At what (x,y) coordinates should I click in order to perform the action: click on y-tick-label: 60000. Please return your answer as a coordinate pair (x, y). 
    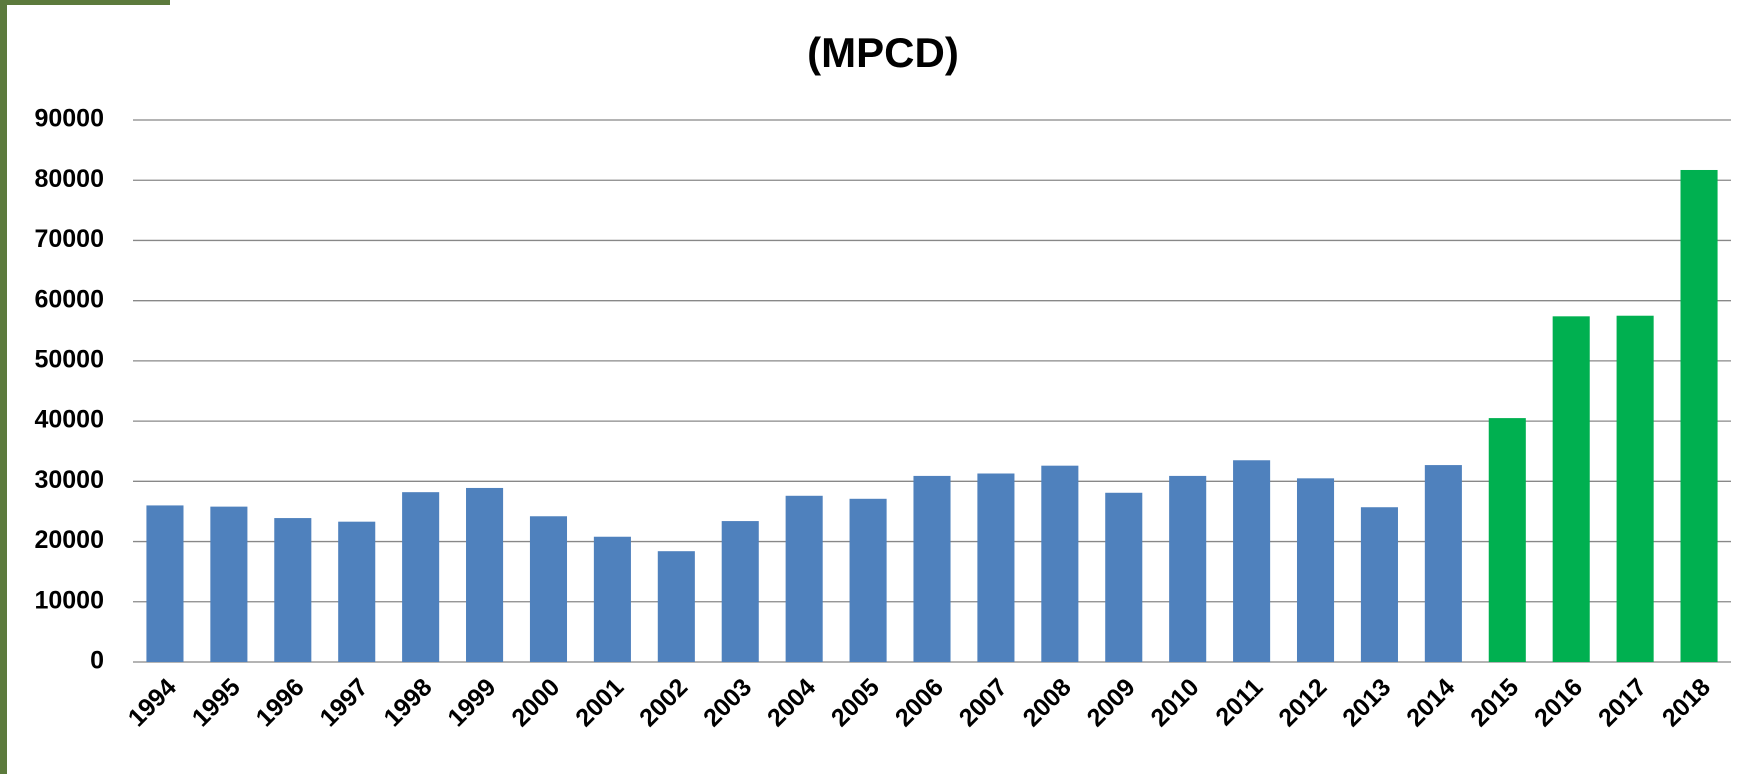
    Looking at the image, I should click on (69, 299).